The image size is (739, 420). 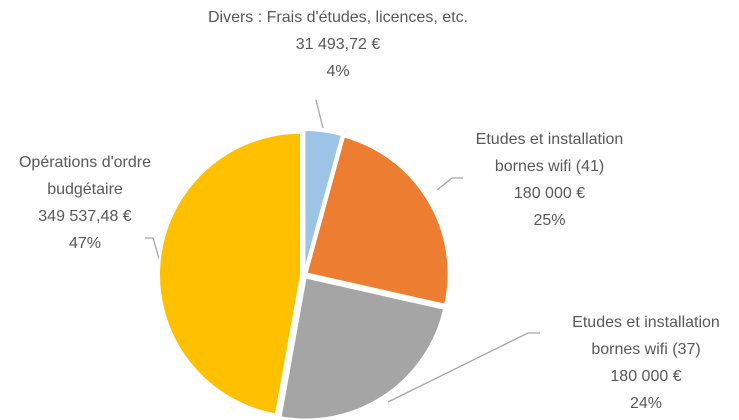 I want to click on slice-value: 31 493,72 €, so click(x=338, y=44).